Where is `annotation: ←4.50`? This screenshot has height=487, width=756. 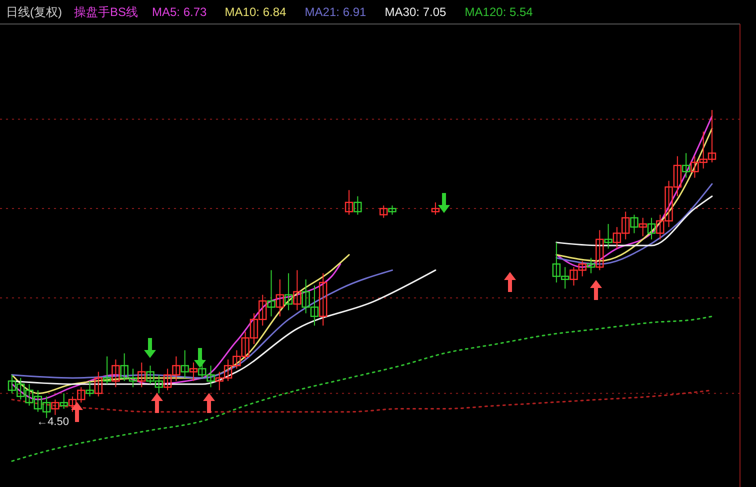 annotation: ←4.50 is located at coordinates (52, 422).